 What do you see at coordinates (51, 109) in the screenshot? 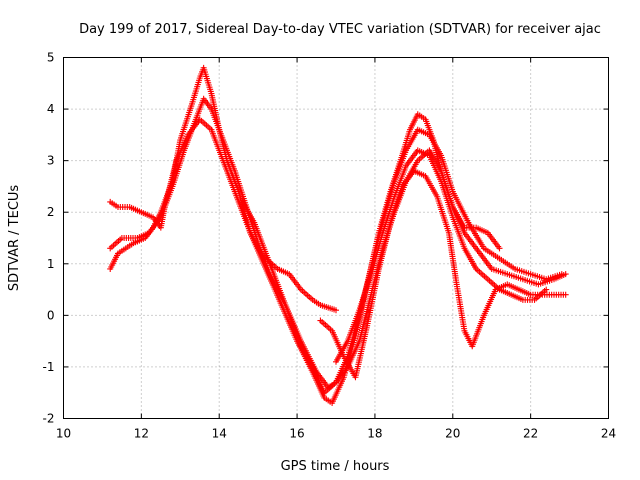
I see `y-tick-label: 4` at bounding box center [51, 109].